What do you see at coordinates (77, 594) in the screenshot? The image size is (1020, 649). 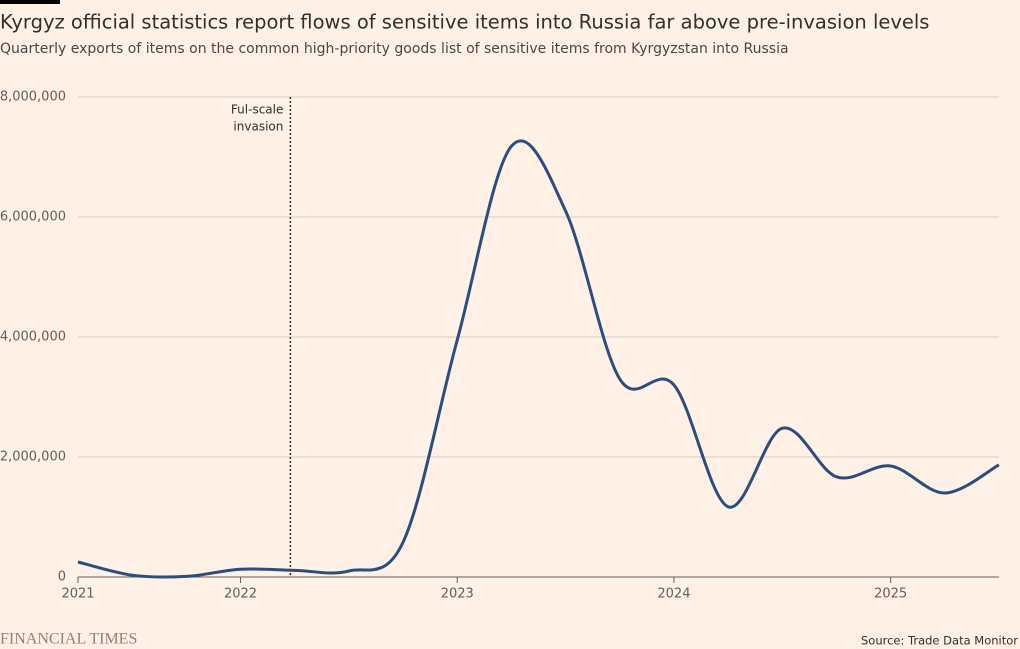 I see `x-tick-label: 2021` at bounding box center [77, 594].